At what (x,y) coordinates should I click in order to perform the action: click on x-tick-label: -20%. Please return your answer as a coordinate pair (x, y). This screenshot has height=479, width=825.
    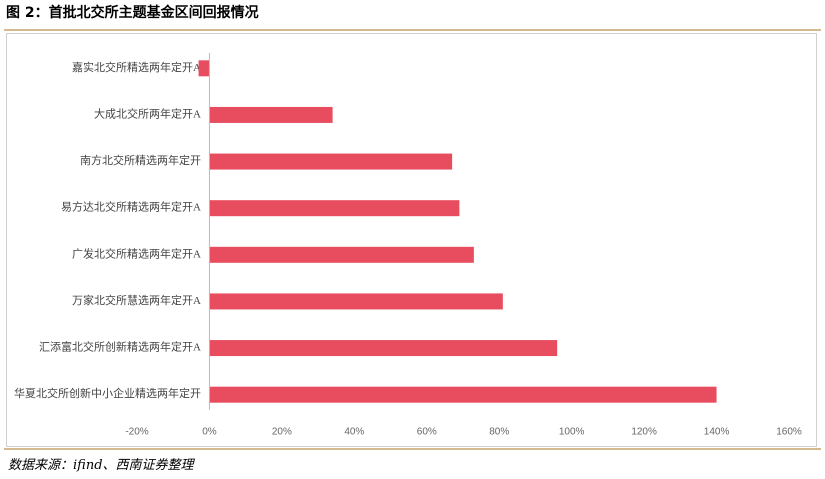
    Looking at the image, I should click on (136, 432).